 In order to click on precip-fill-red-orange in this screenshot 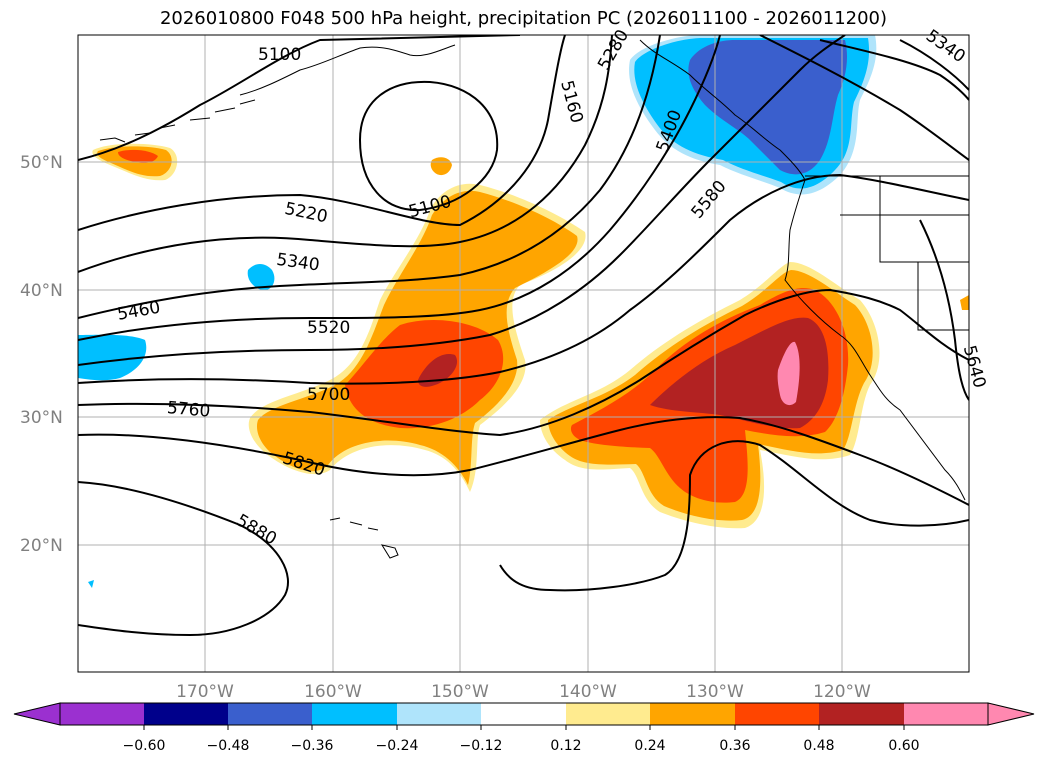, I will do `click(138, 156)`.